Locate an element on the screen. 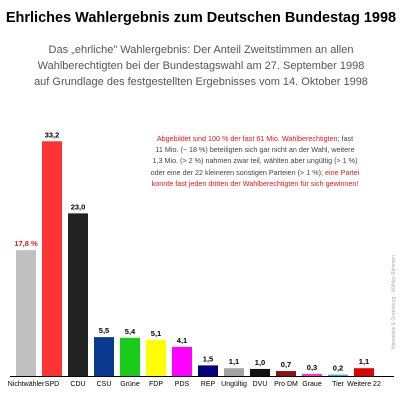 The width and height of the screenshot is (402, 402). value-label: 33,2 is located at coordinates (52, 134).